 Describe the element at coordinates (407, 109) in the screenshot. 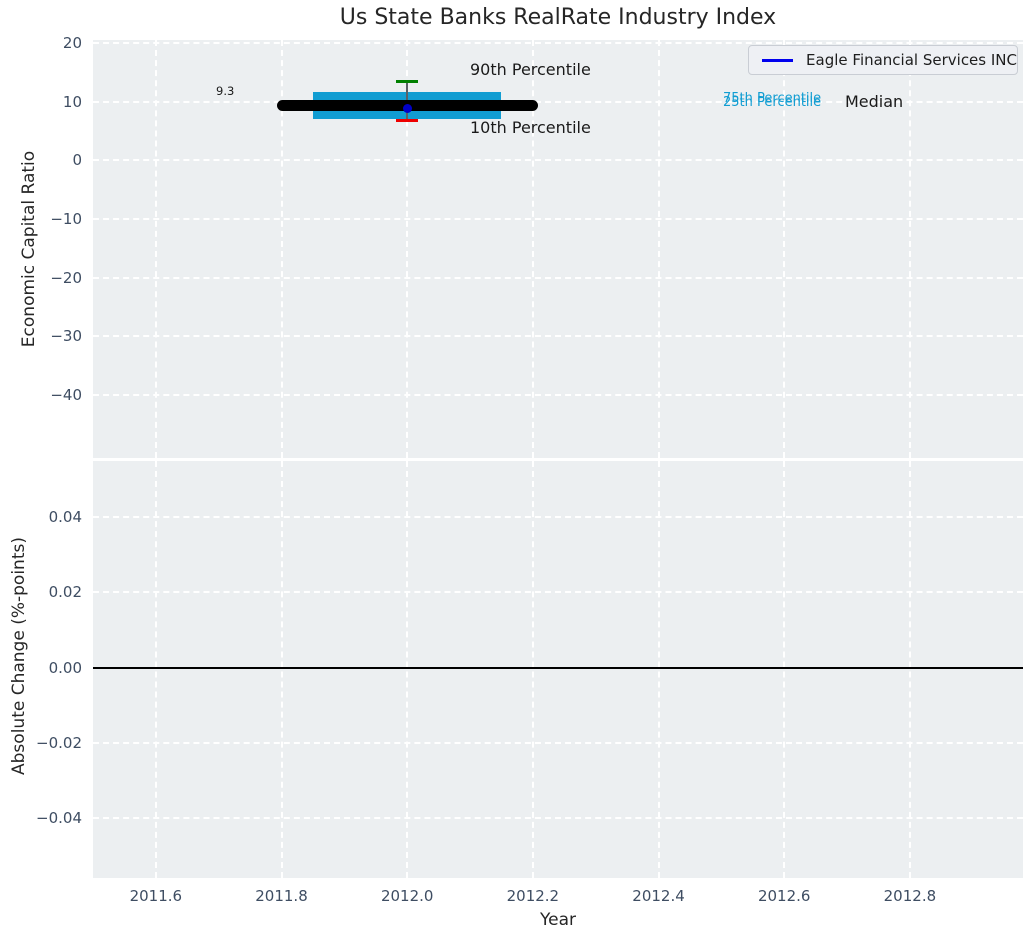

I see `company-point-marker` at that location.